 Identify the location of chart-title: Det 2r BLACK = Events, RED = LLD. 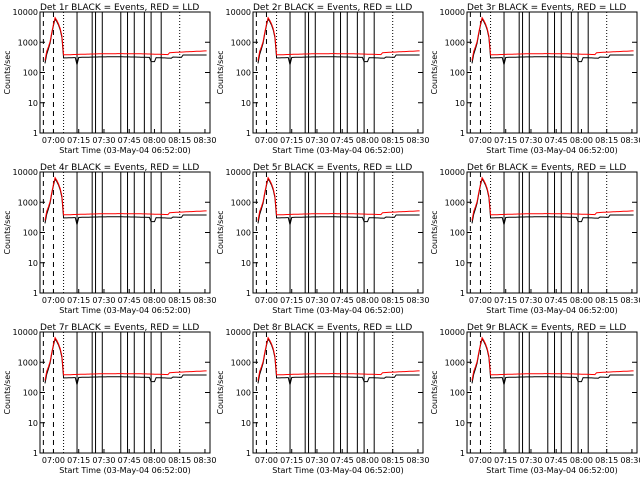
(332, 8).